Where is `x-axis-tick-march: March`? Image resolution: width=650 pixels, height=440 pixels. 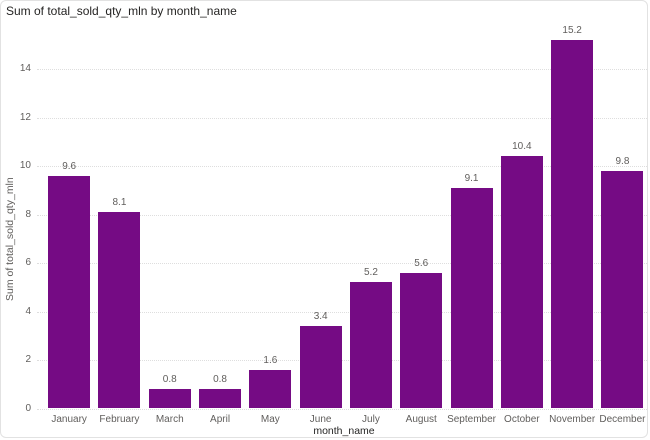
x-axis-tick-march: March is located at coordinates (169, 419).